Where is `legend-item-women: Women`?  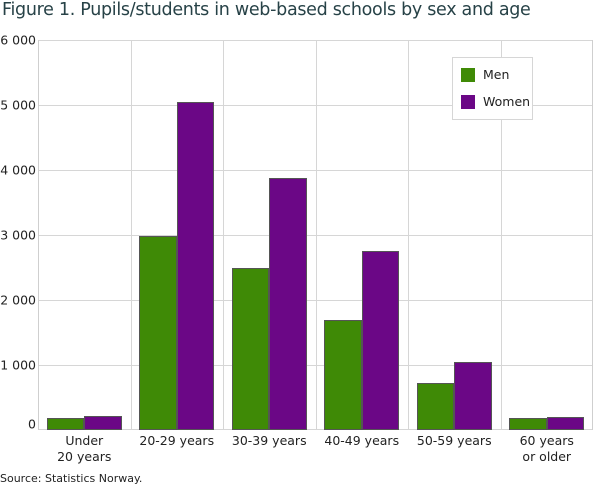 legend-item-women: Women is located at coordinates (495, 101).